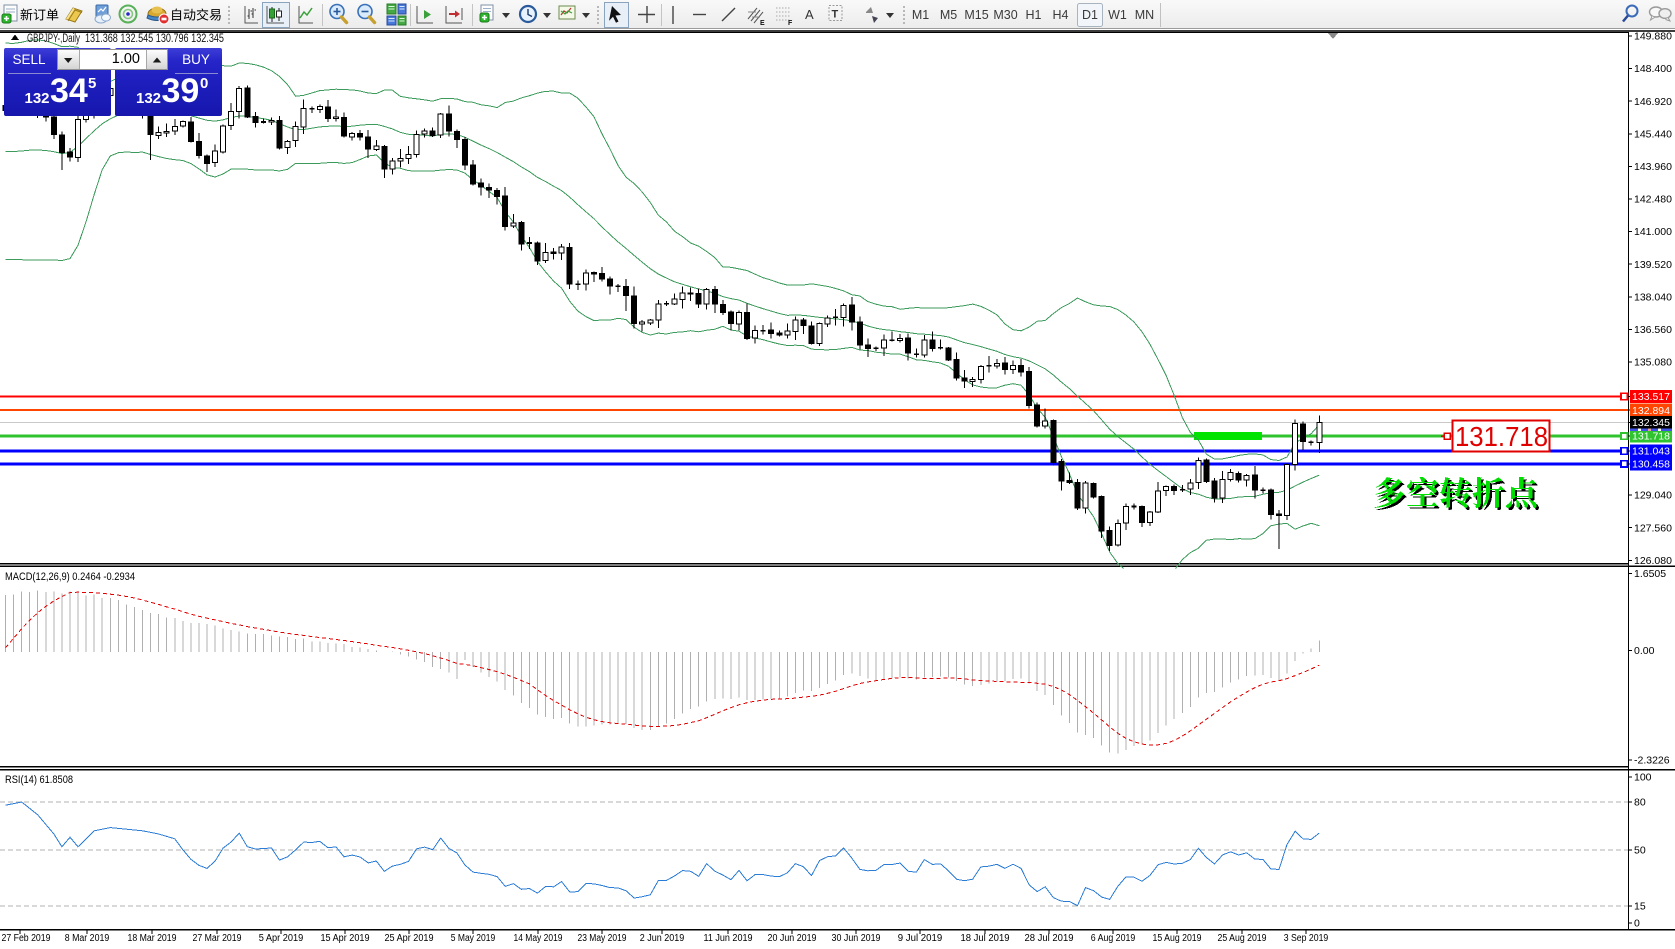 The image size is (1675, 949). I want to click on svg-text: F, so click(790, 23).